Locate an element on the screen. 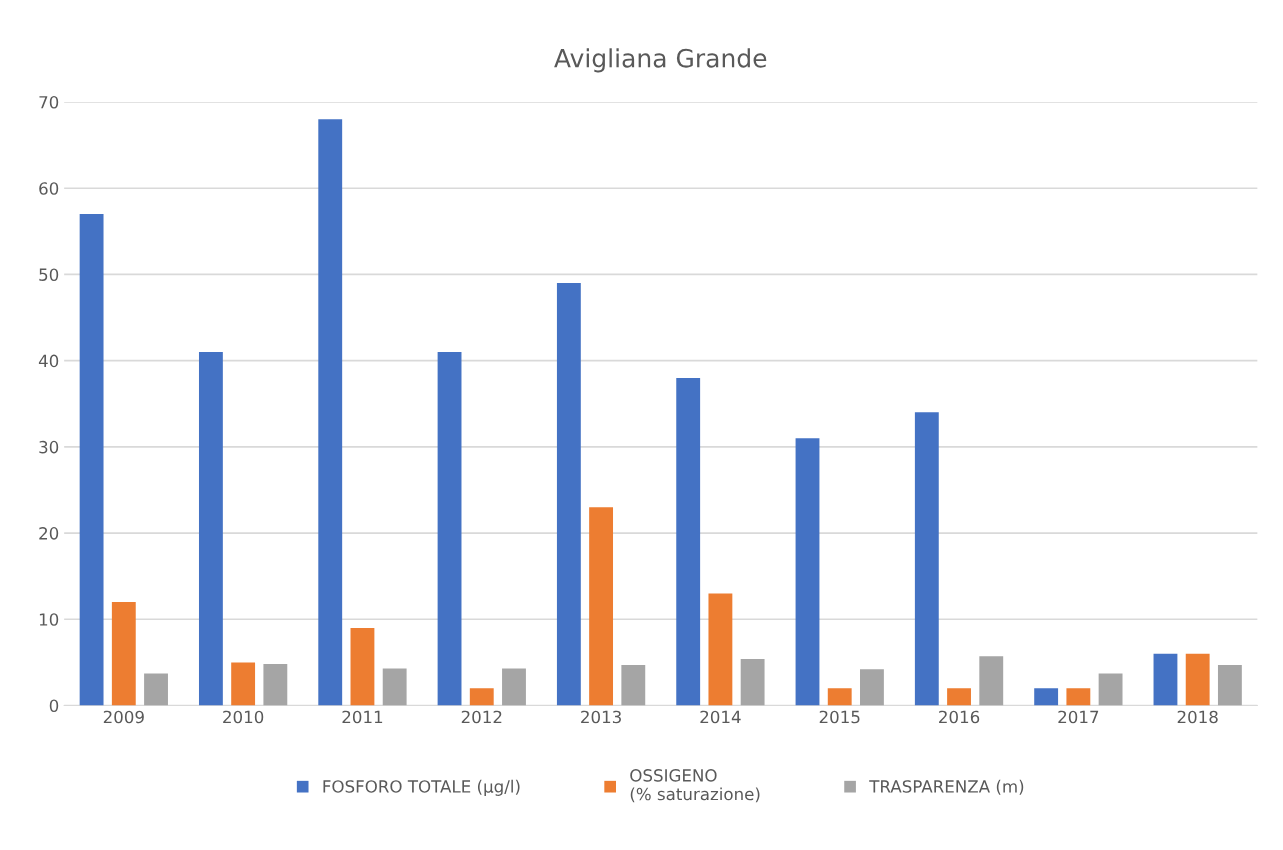 Image resolution: width=1283 pixels, height=850 pixels. x-tick-label: 2014 is located at coordinates (720, 717).